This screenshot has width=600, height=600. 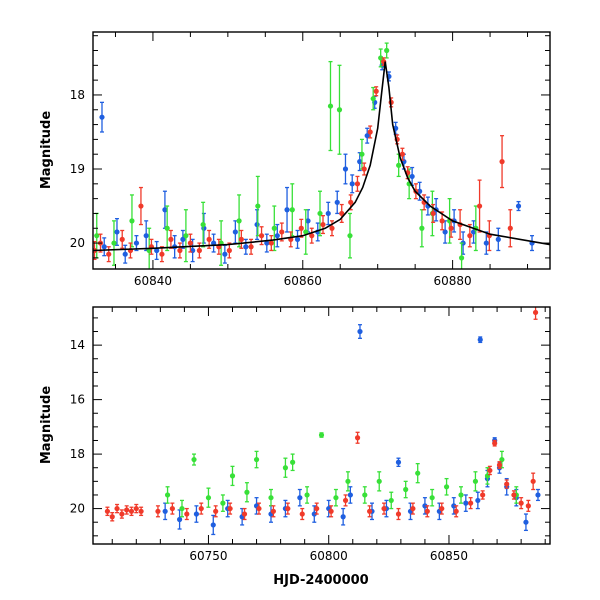 I want to click on top-panel-y-axis-label: Magnitude, so click(x=46, y=150).